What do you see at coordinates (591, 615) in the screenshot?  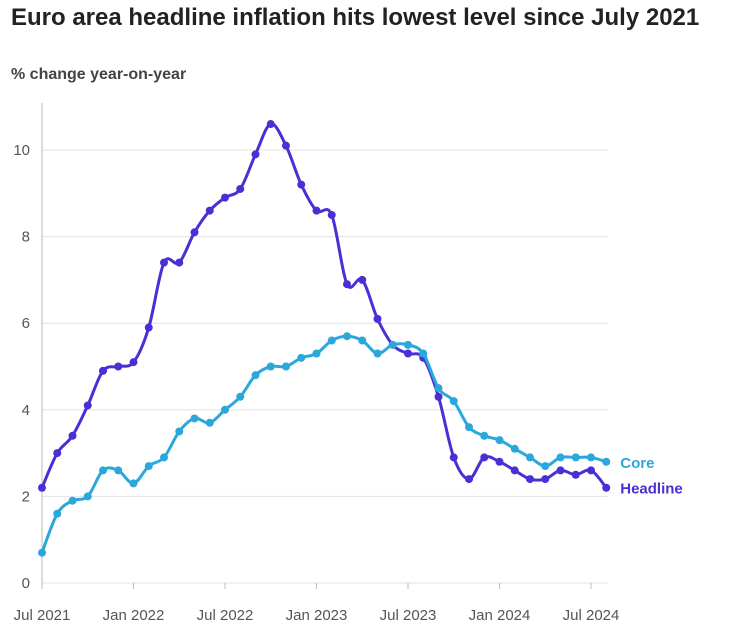 I see `x-tick-label: Jul 2024` at bounding box center [591, 615].